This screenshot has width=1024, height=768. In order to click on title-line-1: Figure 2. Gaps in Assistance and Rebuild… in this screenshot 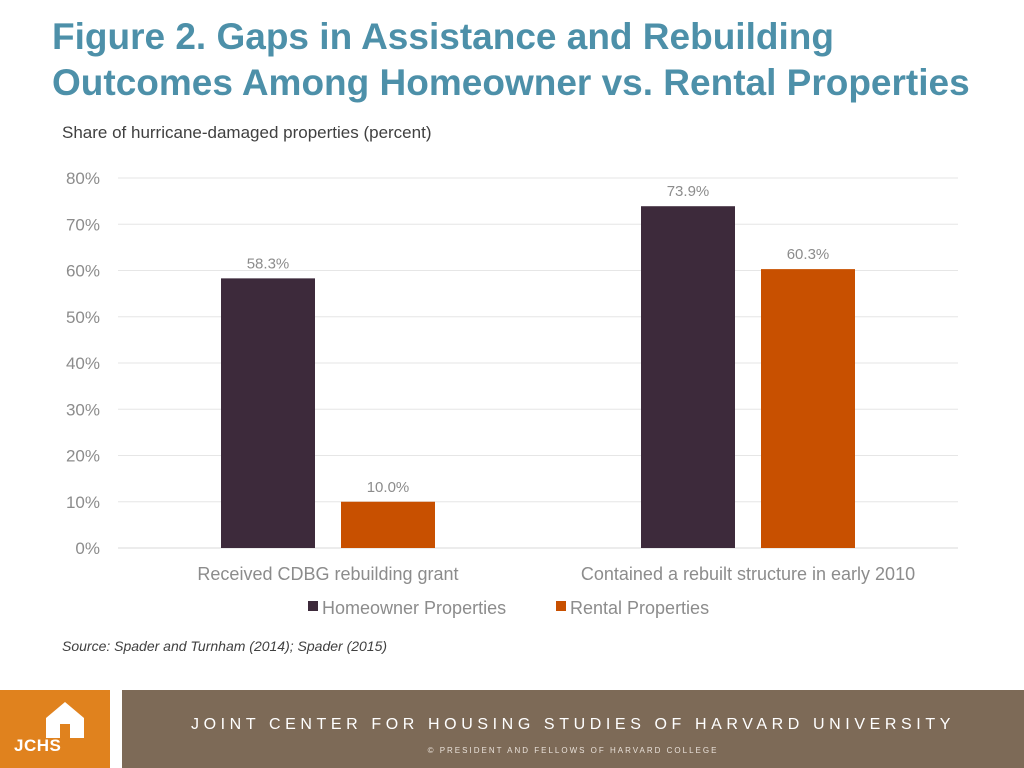, I will do `click(443, 36)`.